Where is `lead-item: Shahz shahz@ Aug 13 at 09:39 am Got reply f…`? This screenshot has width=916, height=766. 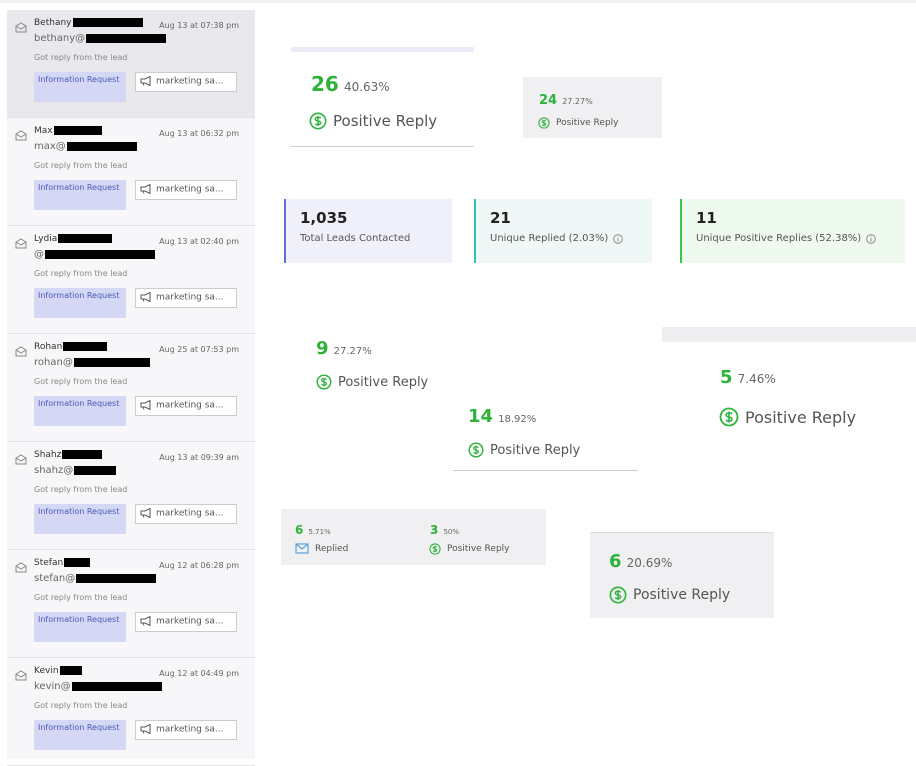 lead-item: Shahz shahz@ Aug 13 at 09:39 am Got reply f… is located at coordinates (131, 496).